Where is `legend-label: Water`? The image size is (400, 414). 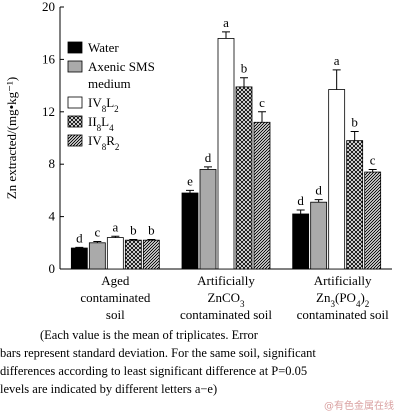
legend-label: Water is located at coordinates (103, 47).